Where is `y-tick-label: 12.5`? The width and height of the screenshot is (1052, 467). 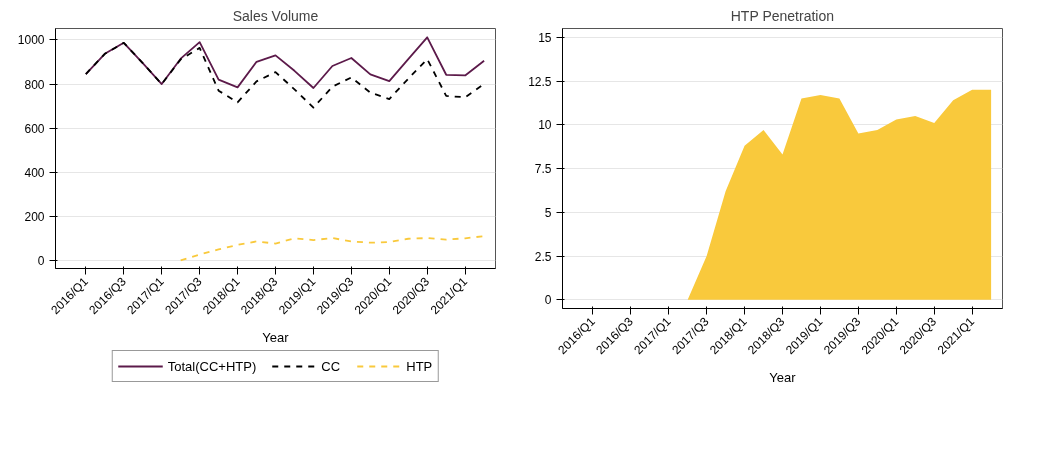
y-tick-label: 12.5 is located at coordinates (540, 81).